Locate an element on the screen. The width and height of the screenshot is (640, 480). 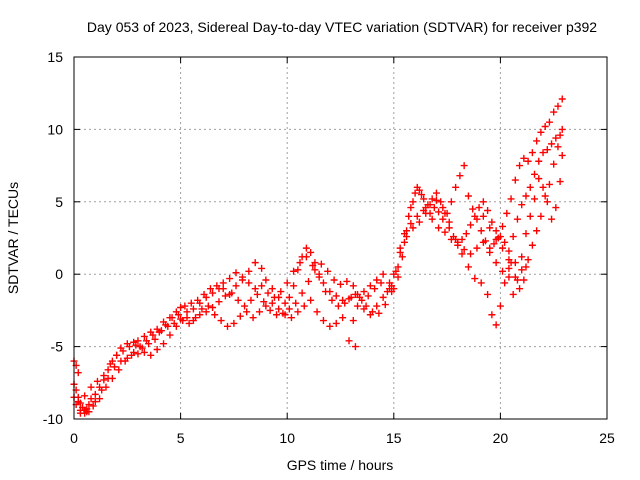
x-tick-label: 15 is located at coordinates (394, 438).